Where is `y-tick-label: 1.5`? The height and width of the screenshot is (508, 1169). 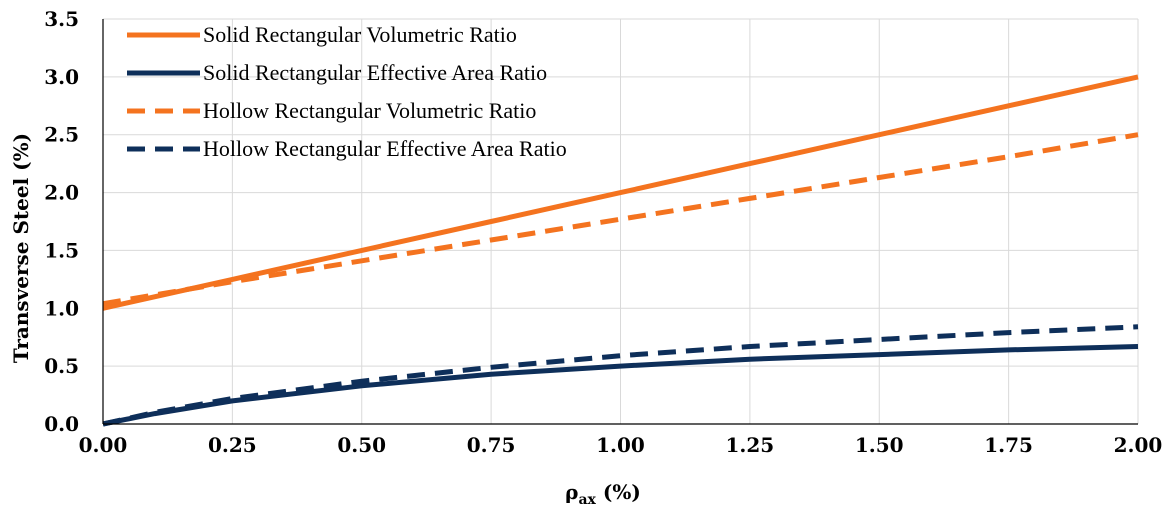
y-tick-label: 1.5 is located at coordinates (61, 250).